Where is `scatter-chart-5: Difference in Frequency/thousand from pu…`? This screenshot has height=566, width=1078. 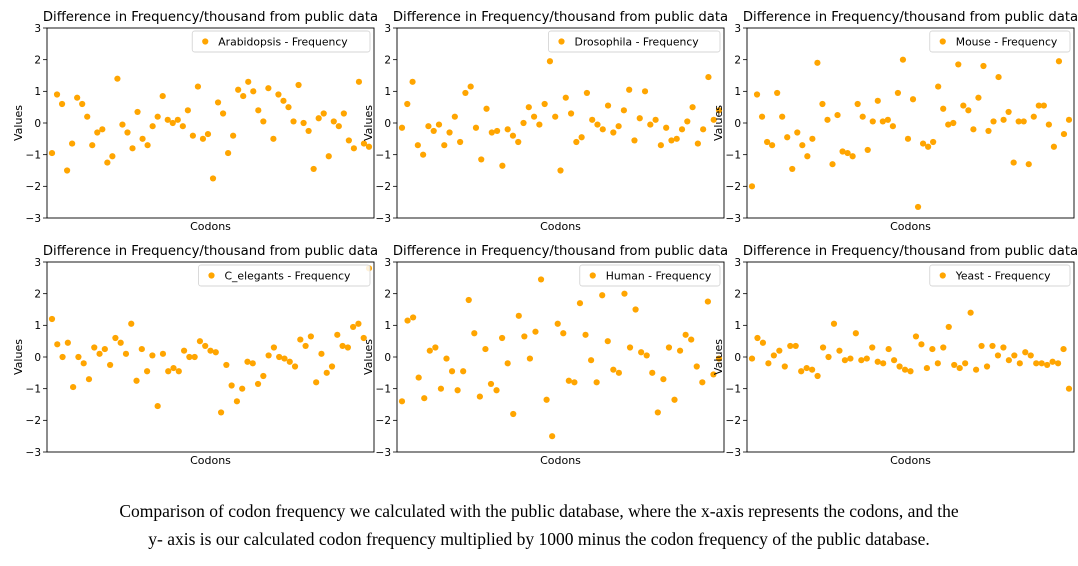
scatter-chart-5: Difference in Frequency/thousand from pu… is located at coordinates (545, 355).